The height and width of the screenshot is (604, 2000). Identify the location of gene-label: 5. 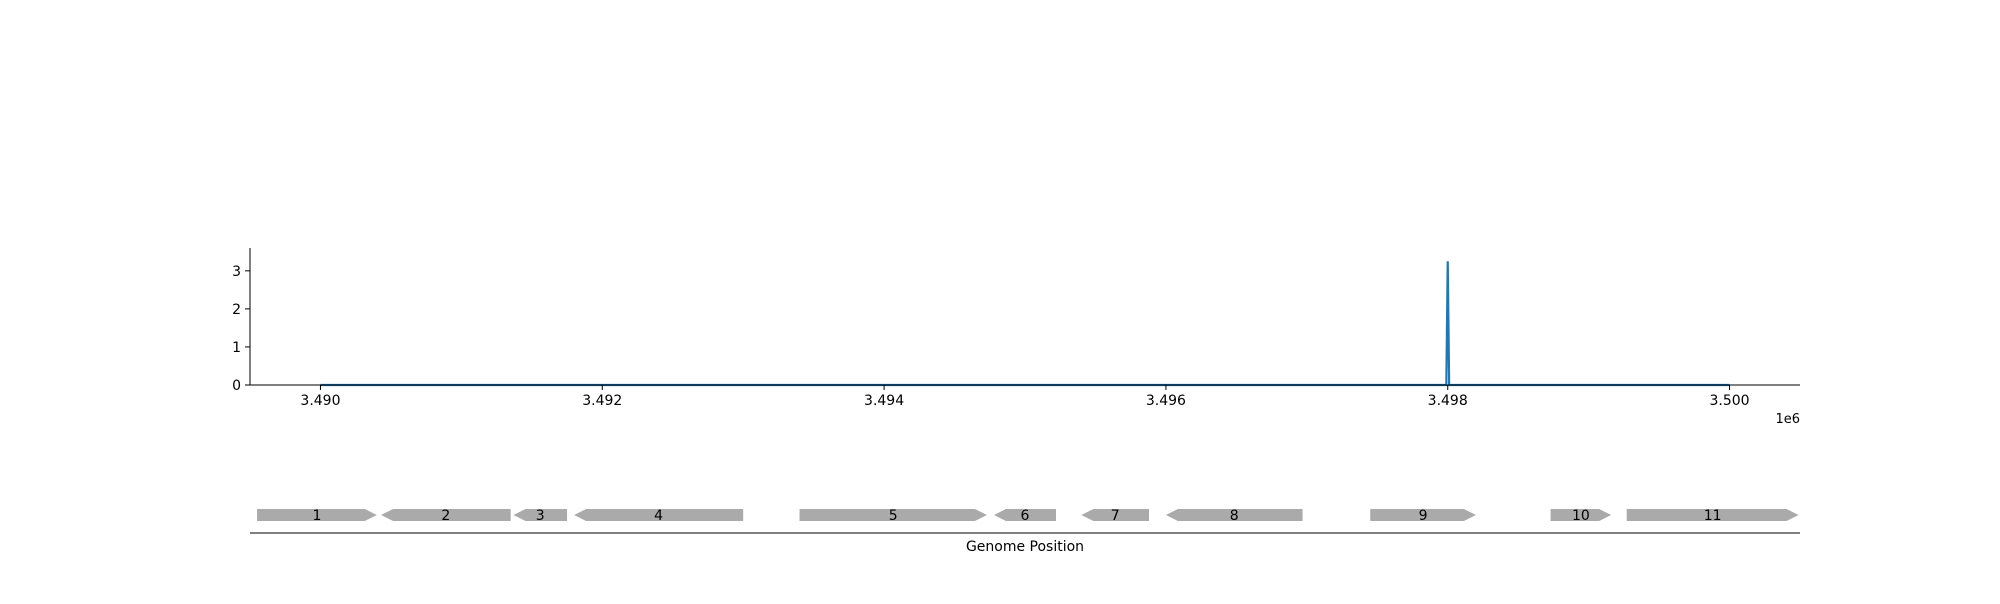
(893, 516).